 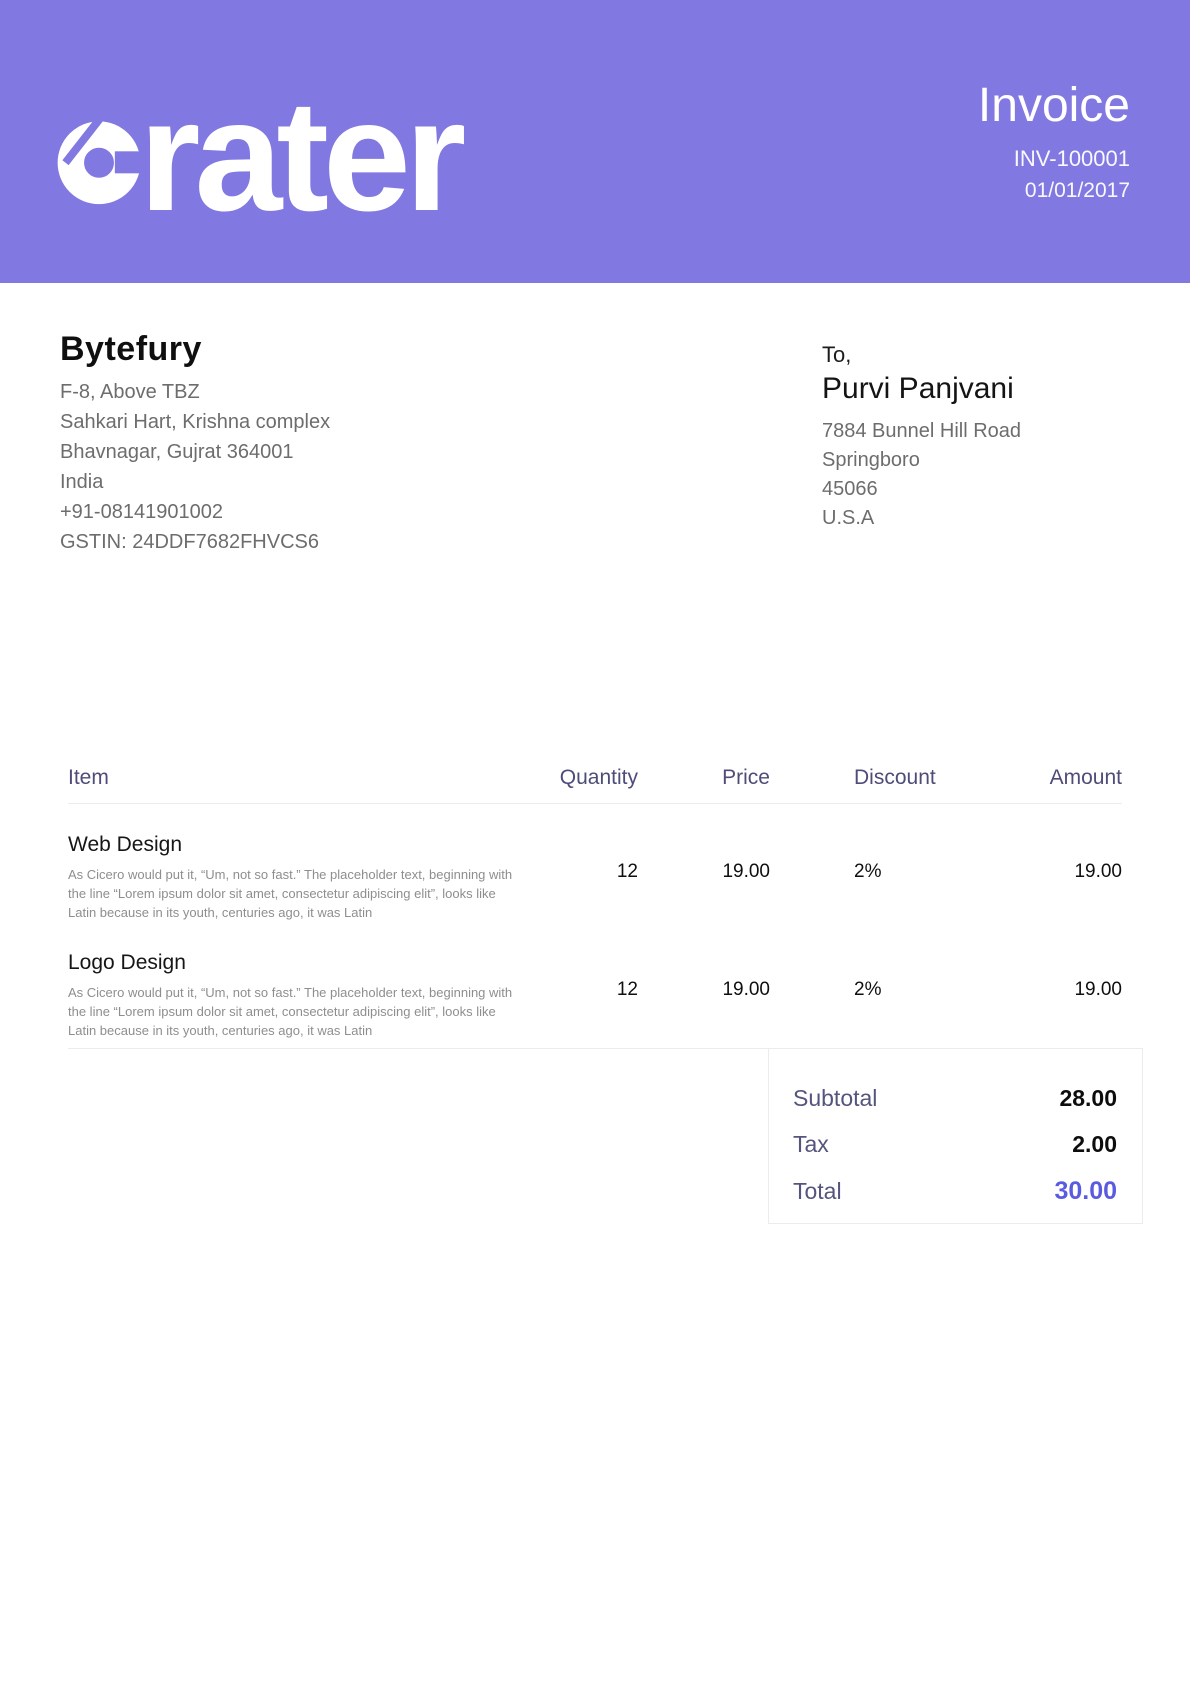 What do you see at coordinates (1094, 1144) in the screenshot?
I see `tax-value: 2.00` at bounding box center [1094, 1144].